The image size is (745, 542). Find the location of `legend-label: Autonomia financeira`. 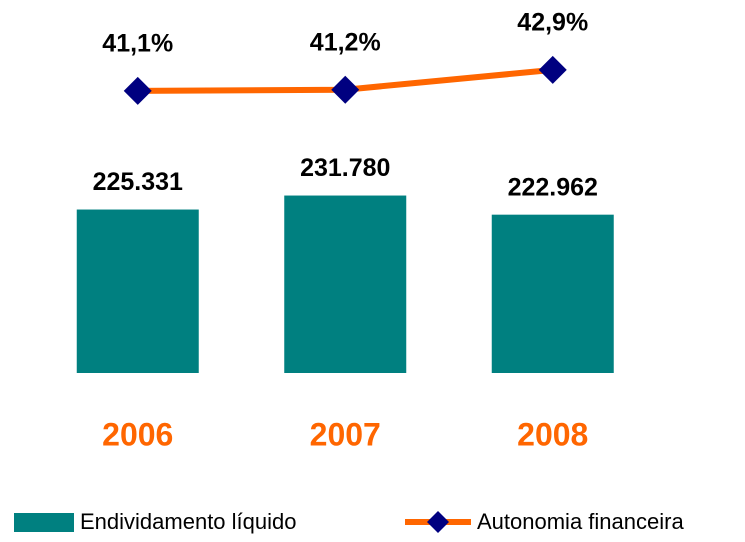

legend-label: Autonomia financeira is located at coordinates (580, 521).